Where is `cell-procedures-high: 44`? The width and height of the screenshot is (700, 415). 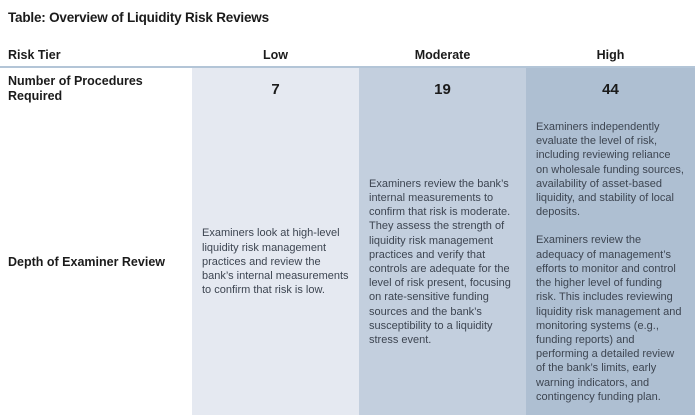
cell-procedures-high: 44 is located at coordinates (610, 88).